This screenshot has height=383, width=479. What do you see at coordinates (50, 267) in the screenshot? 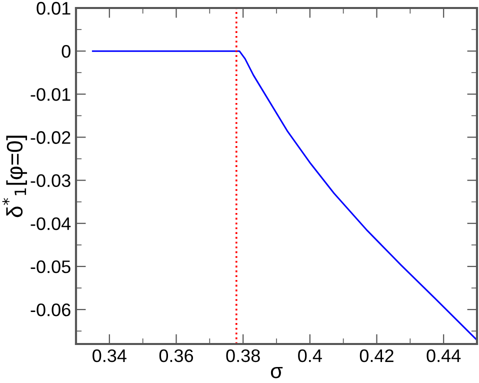
I see `y-tick-label: -0.05` at bounding box center [50, 267].